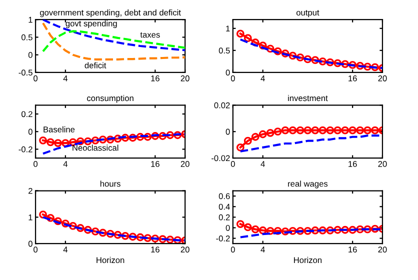  Describe the element at coordinates (59, 129) in the screenshot. I see `series-label: Baseline` at that location.